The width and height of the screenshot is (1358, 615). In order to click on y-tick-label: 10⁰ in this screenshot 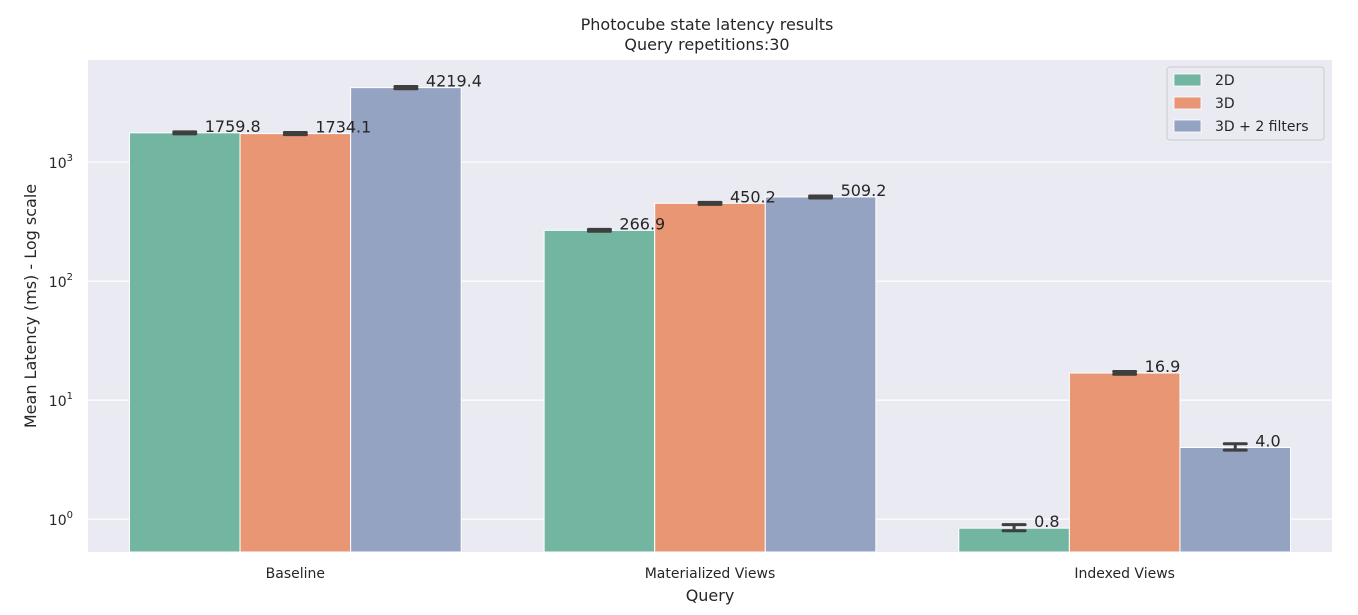, I will do `click(61, 519)`.